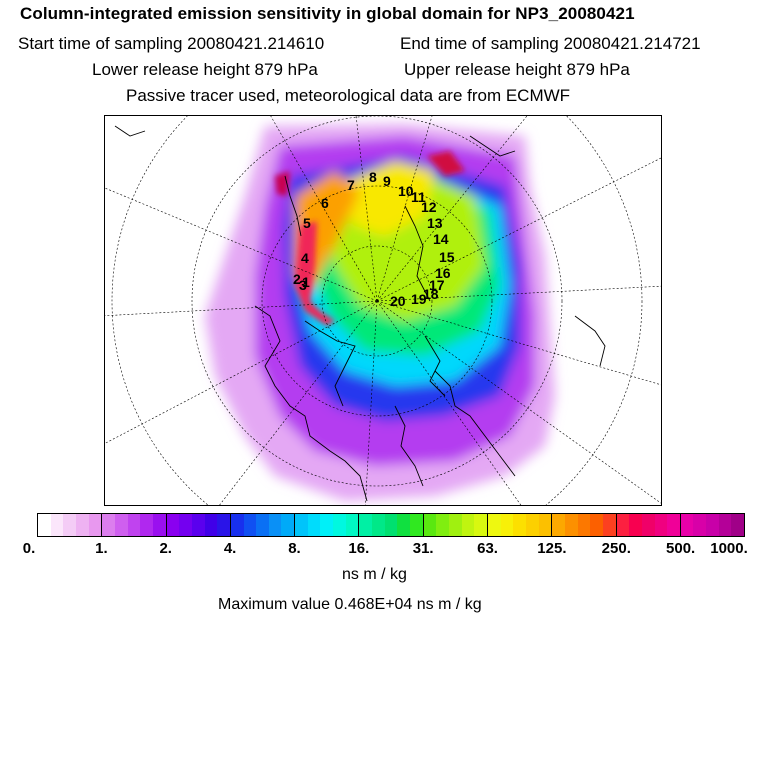 The height and width of the screenshot is (768, 768). I want to click on colorbar-tick-label: 1., so click(101, 548).